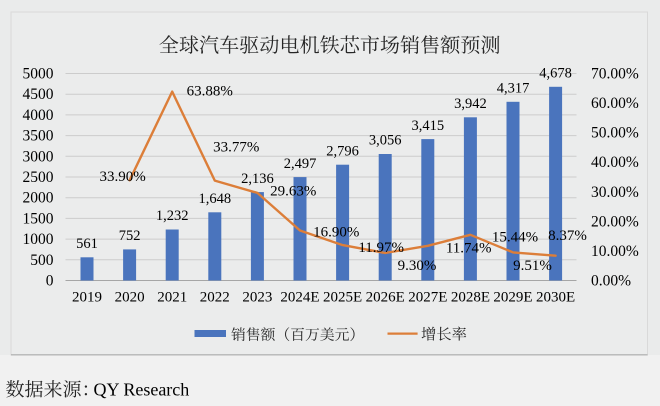  Describe the element at coordinates (210, 92) in the screenshot. I see `svg-text: 63.88%` at that location.